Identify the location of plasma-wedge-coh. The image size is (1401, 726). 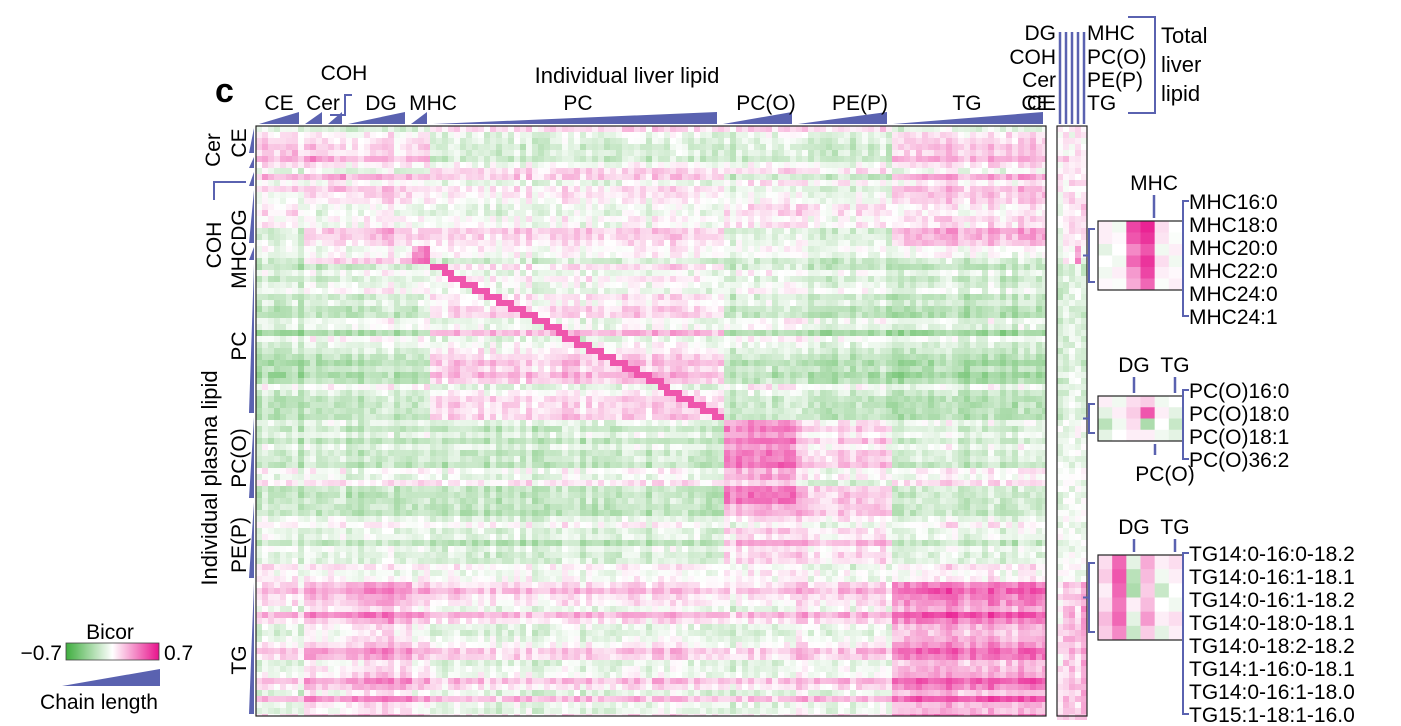
(251, 179).